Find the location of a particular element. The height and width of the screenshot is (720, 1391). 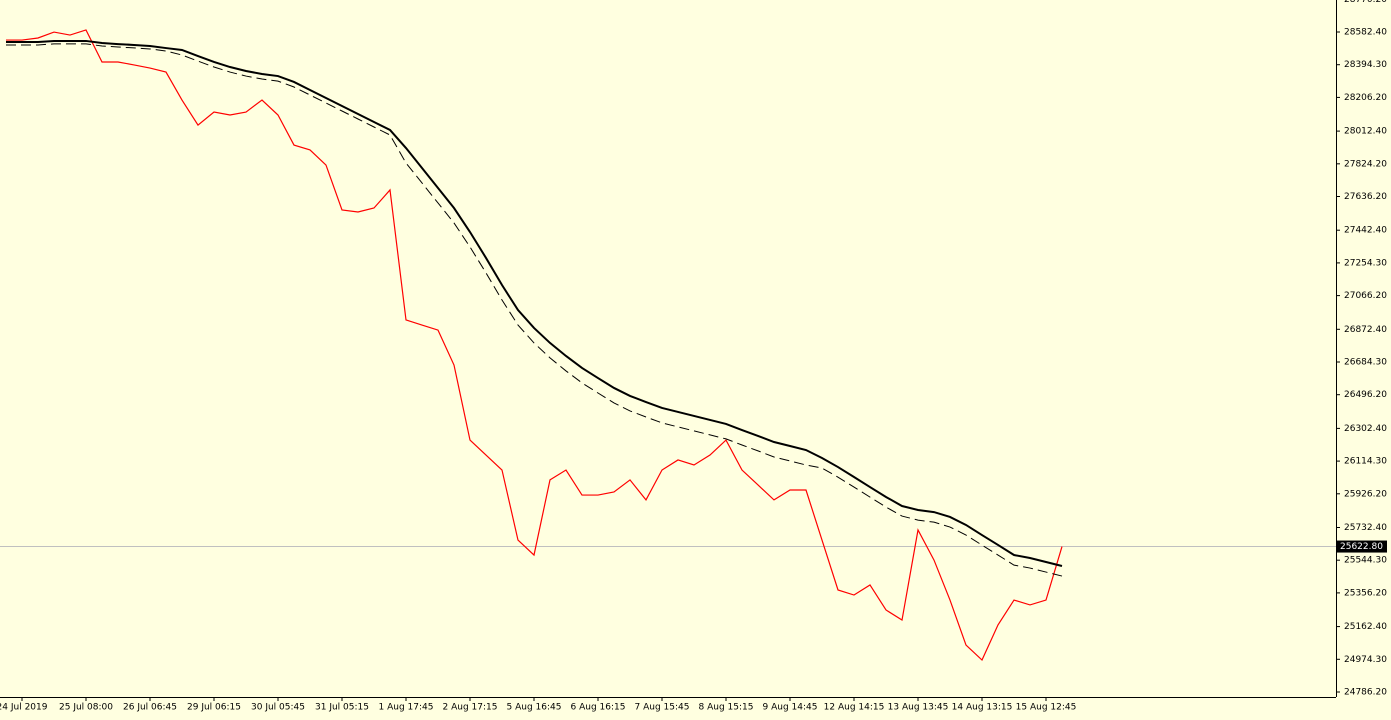

x-tick-label: 24 Jul 2019 is located at coordinates (24, 708).